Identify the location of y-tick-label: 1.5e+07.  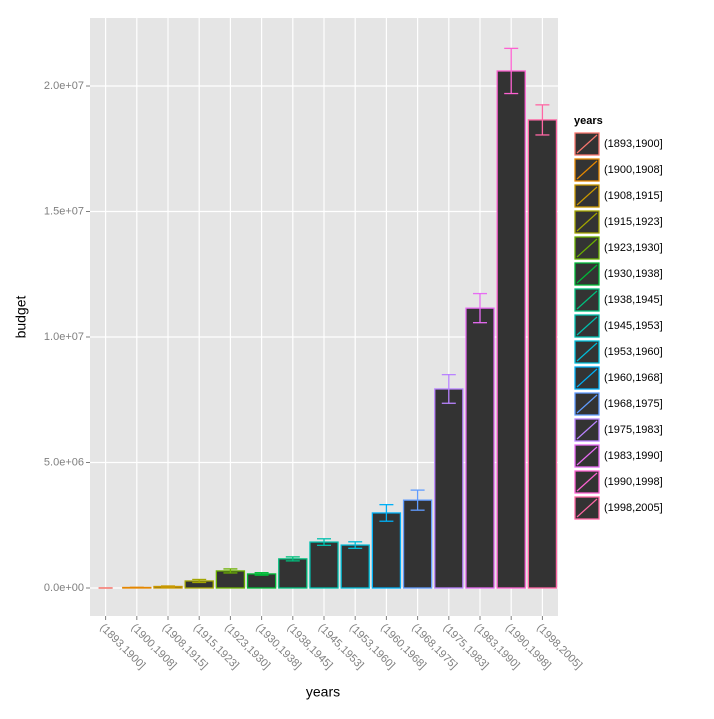
(64, 211).